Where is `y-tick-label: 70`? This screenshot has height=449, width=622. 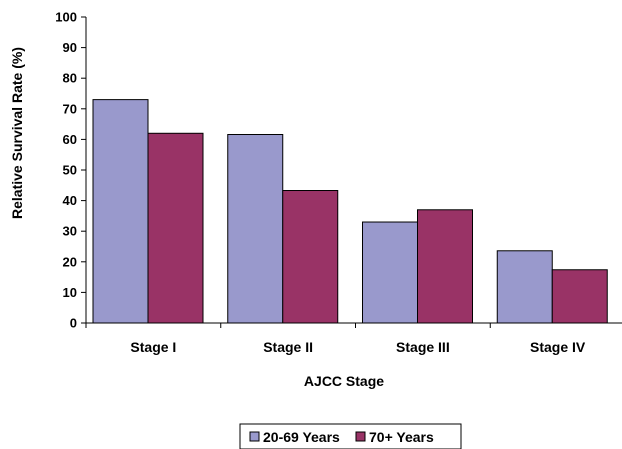
y-tick-label: 70 is located at coordinates (70, 108).